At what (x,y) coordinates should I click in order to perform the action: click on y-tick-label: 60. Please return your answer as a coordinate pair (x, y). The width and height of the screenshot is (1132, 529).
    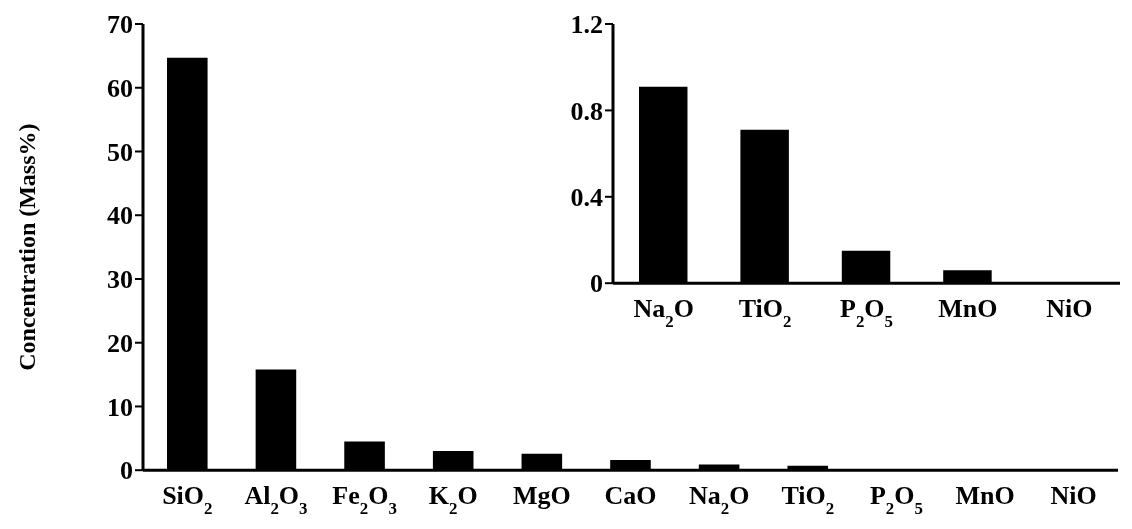
    Looking at the image, I should click on (120, 88).